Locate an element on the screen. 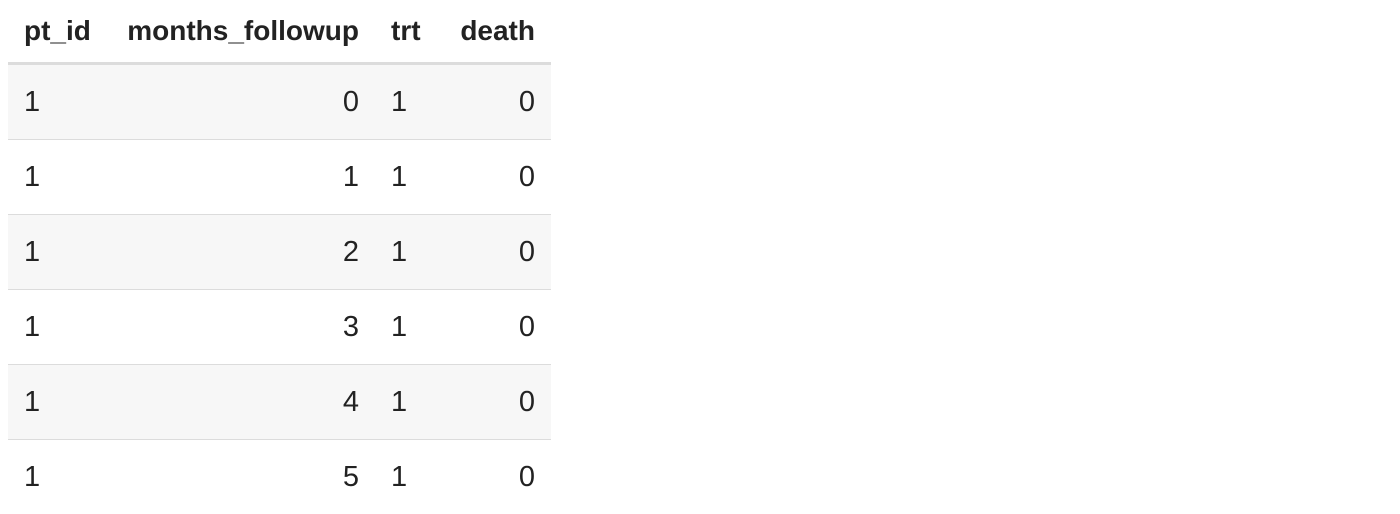 The width and height of the screenshot is (1400, 514). cell-months-followup: 4 is located at coordinates (240, 402).